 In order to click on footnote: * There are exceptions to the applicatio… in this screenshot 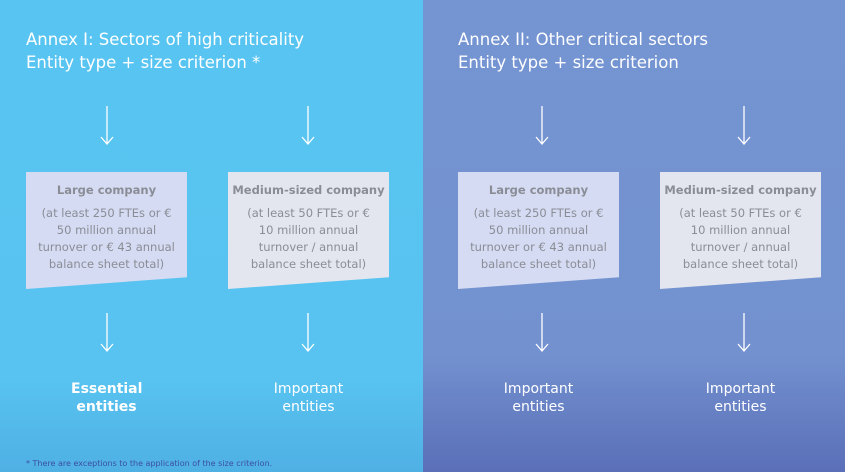, I will do `click(149, 463)`.